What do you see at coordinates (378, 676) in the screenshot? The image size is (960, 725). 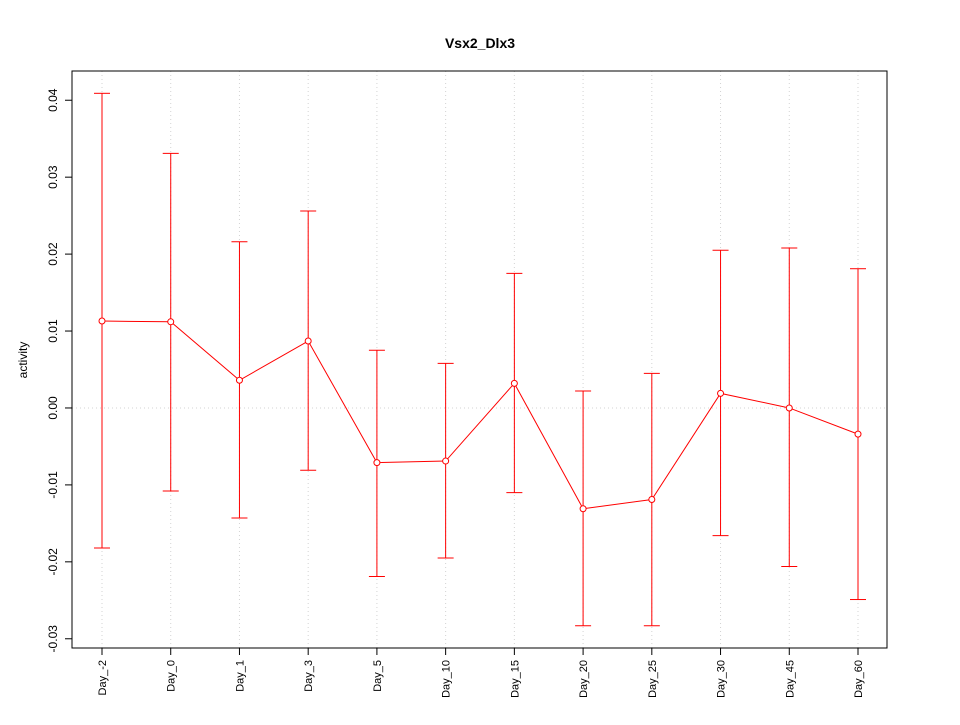 I see `x-tick-label: Day_5` at bounding box center [378, 676].